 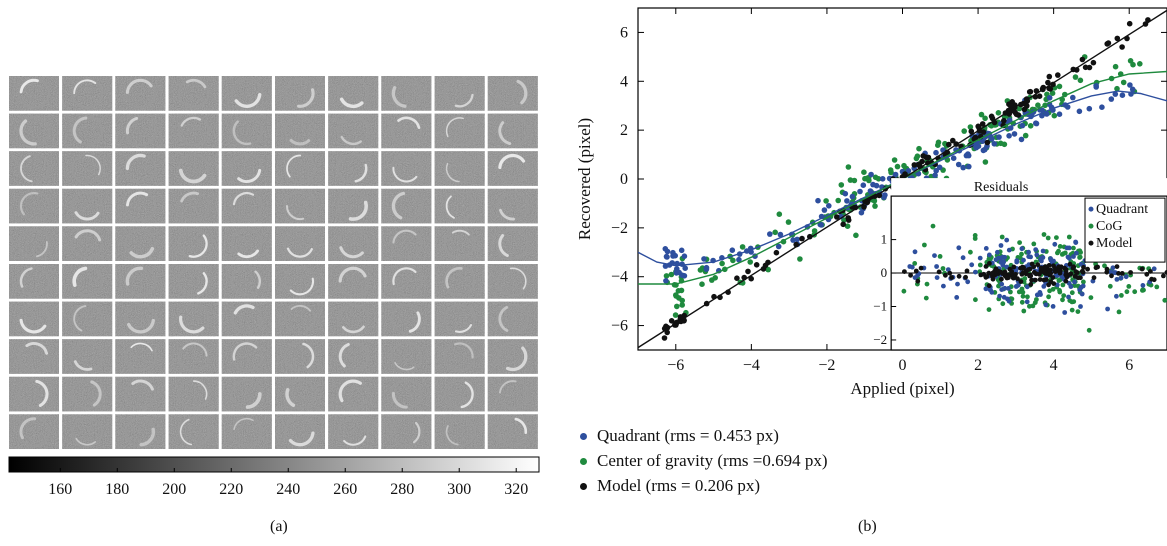 What do you see at coordinates (274, 477) in the screenshot?
I see `colorbar: 160 180 200 220 240 260 280 300 320` at bounding box center [274, 477].